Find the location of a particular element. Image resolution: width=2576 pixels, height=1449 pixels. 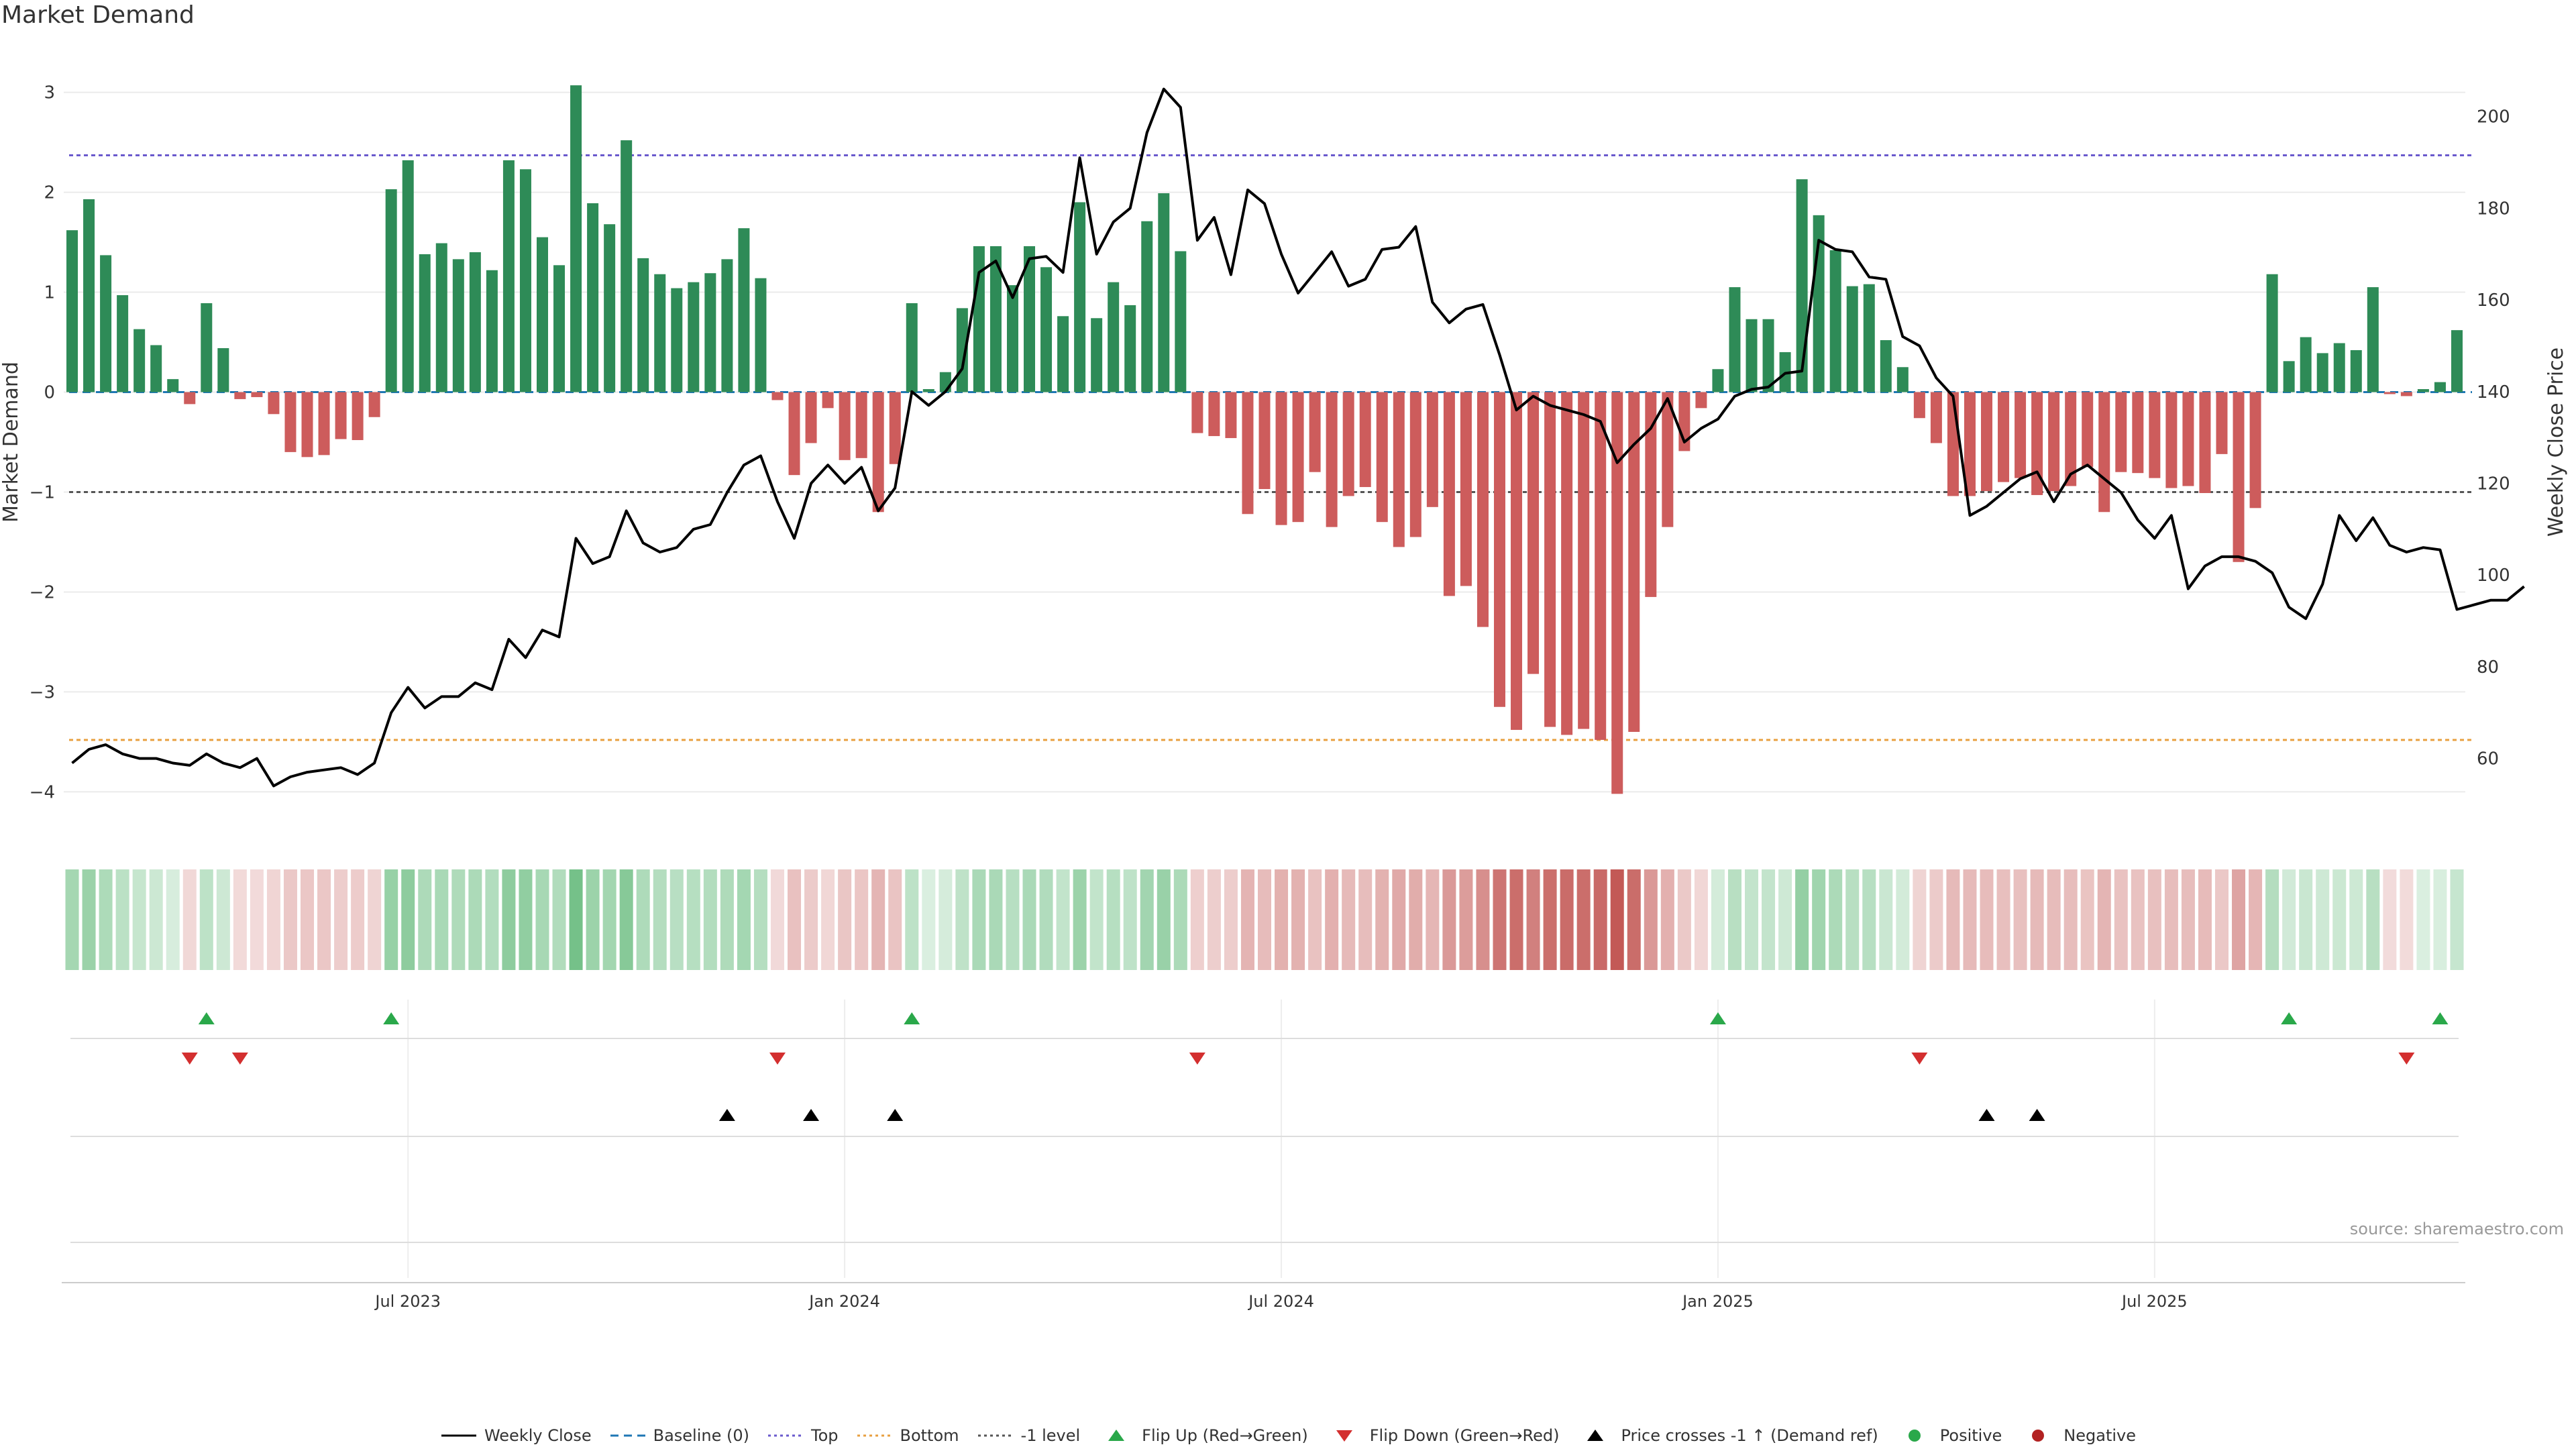

legend-item: Bottom is located at coordinates (907, 1435).